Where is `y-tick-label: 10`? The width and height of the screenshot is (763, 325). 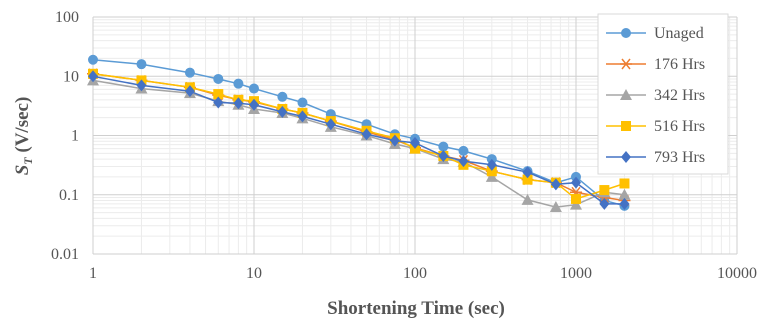
y-tick-label: 10 is located at coordinates (71, 76).